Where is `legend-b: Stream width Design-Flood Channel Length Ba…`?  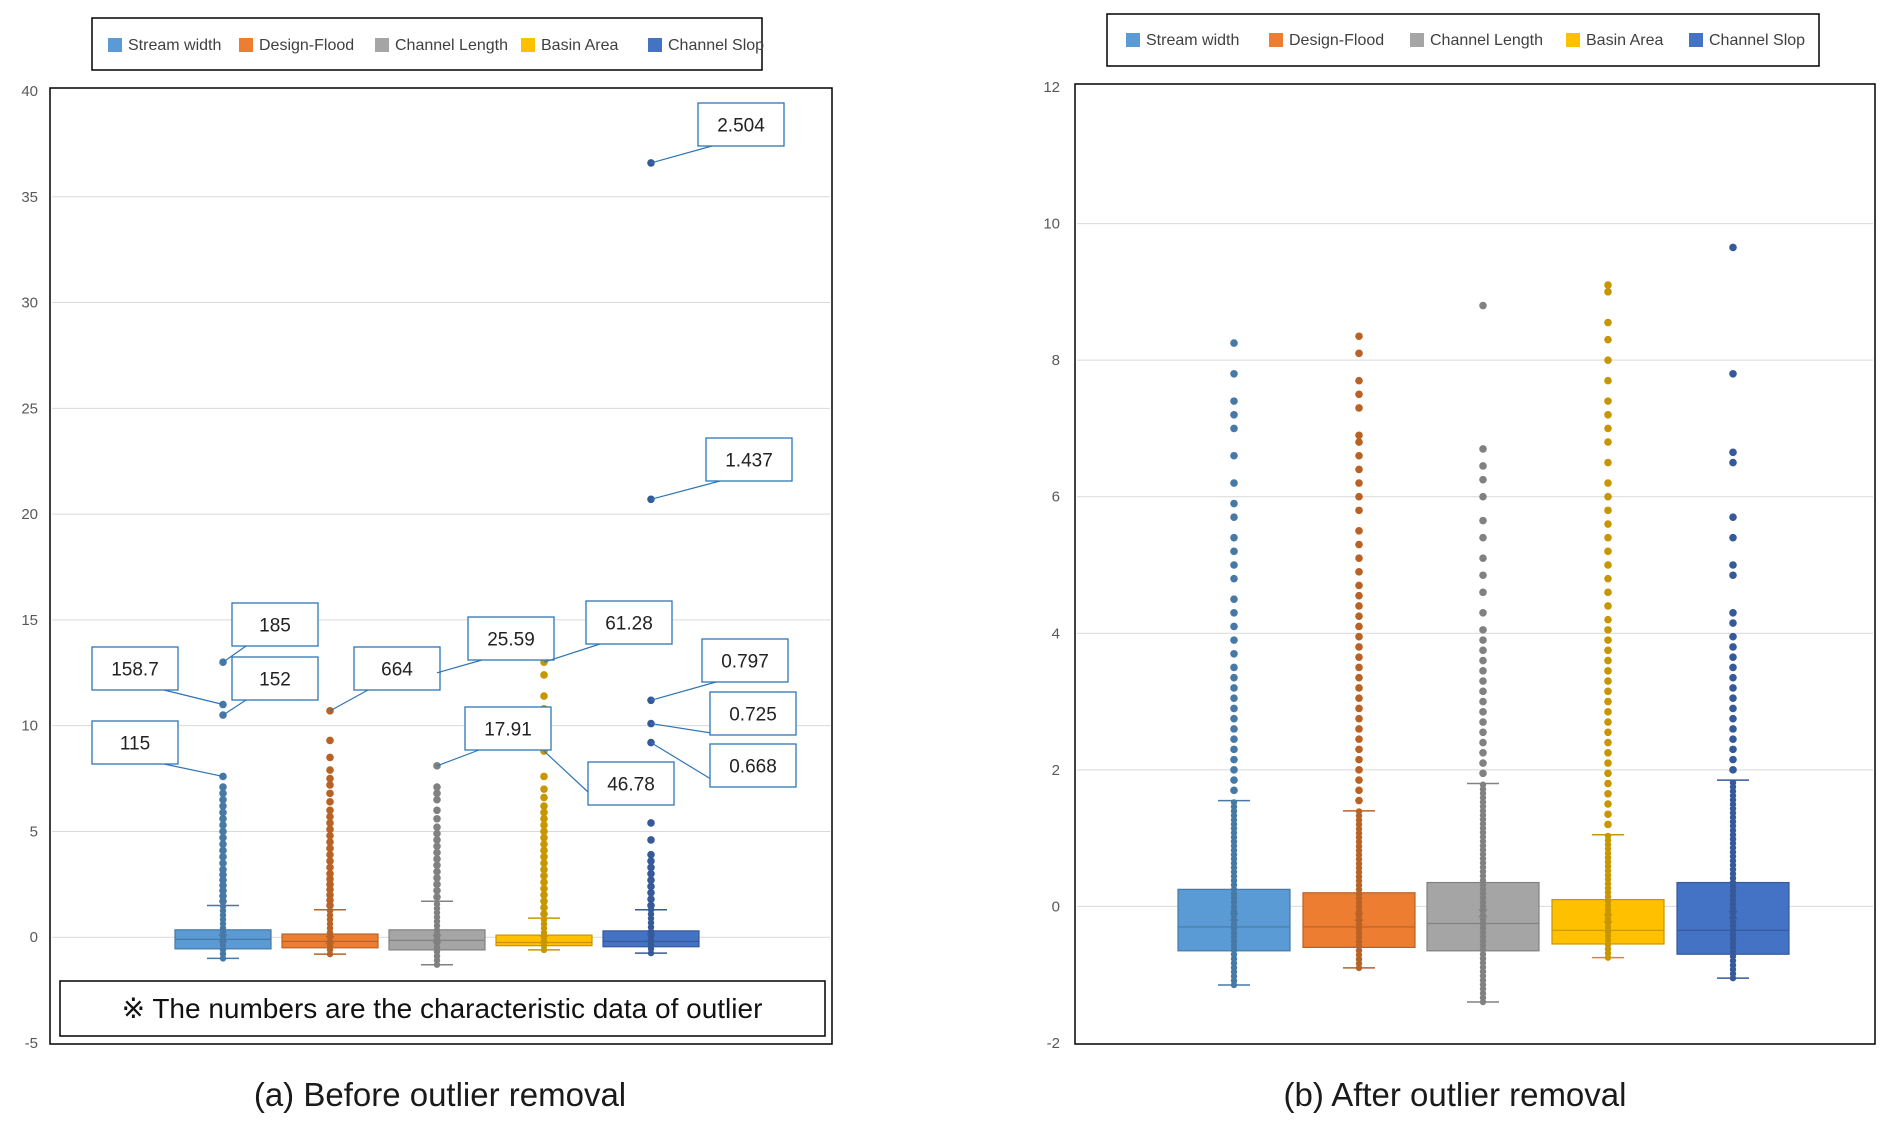 legend-b: Stream width Design-Flood Channel Length Ba… is located at coordinates (1465, 40).